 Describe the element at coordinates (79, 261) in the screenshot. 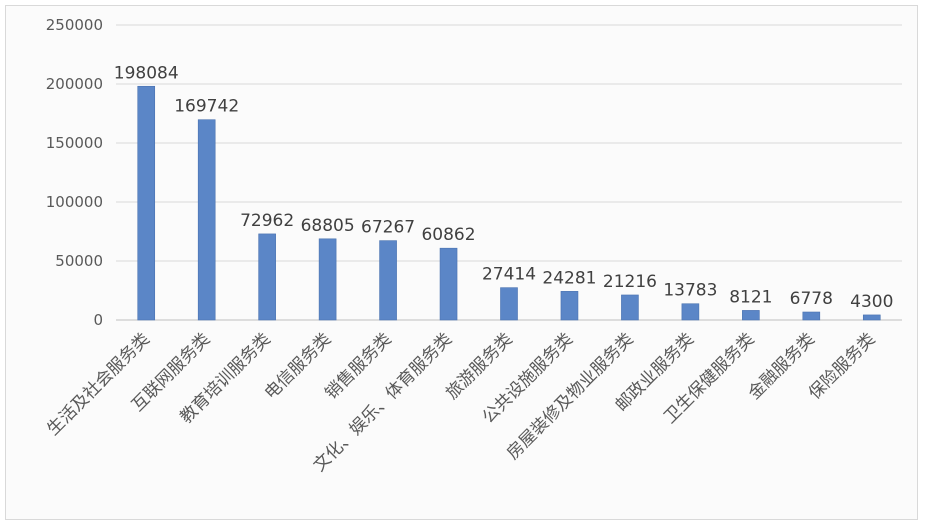

I see `y-tick-label: 50000` at that location.